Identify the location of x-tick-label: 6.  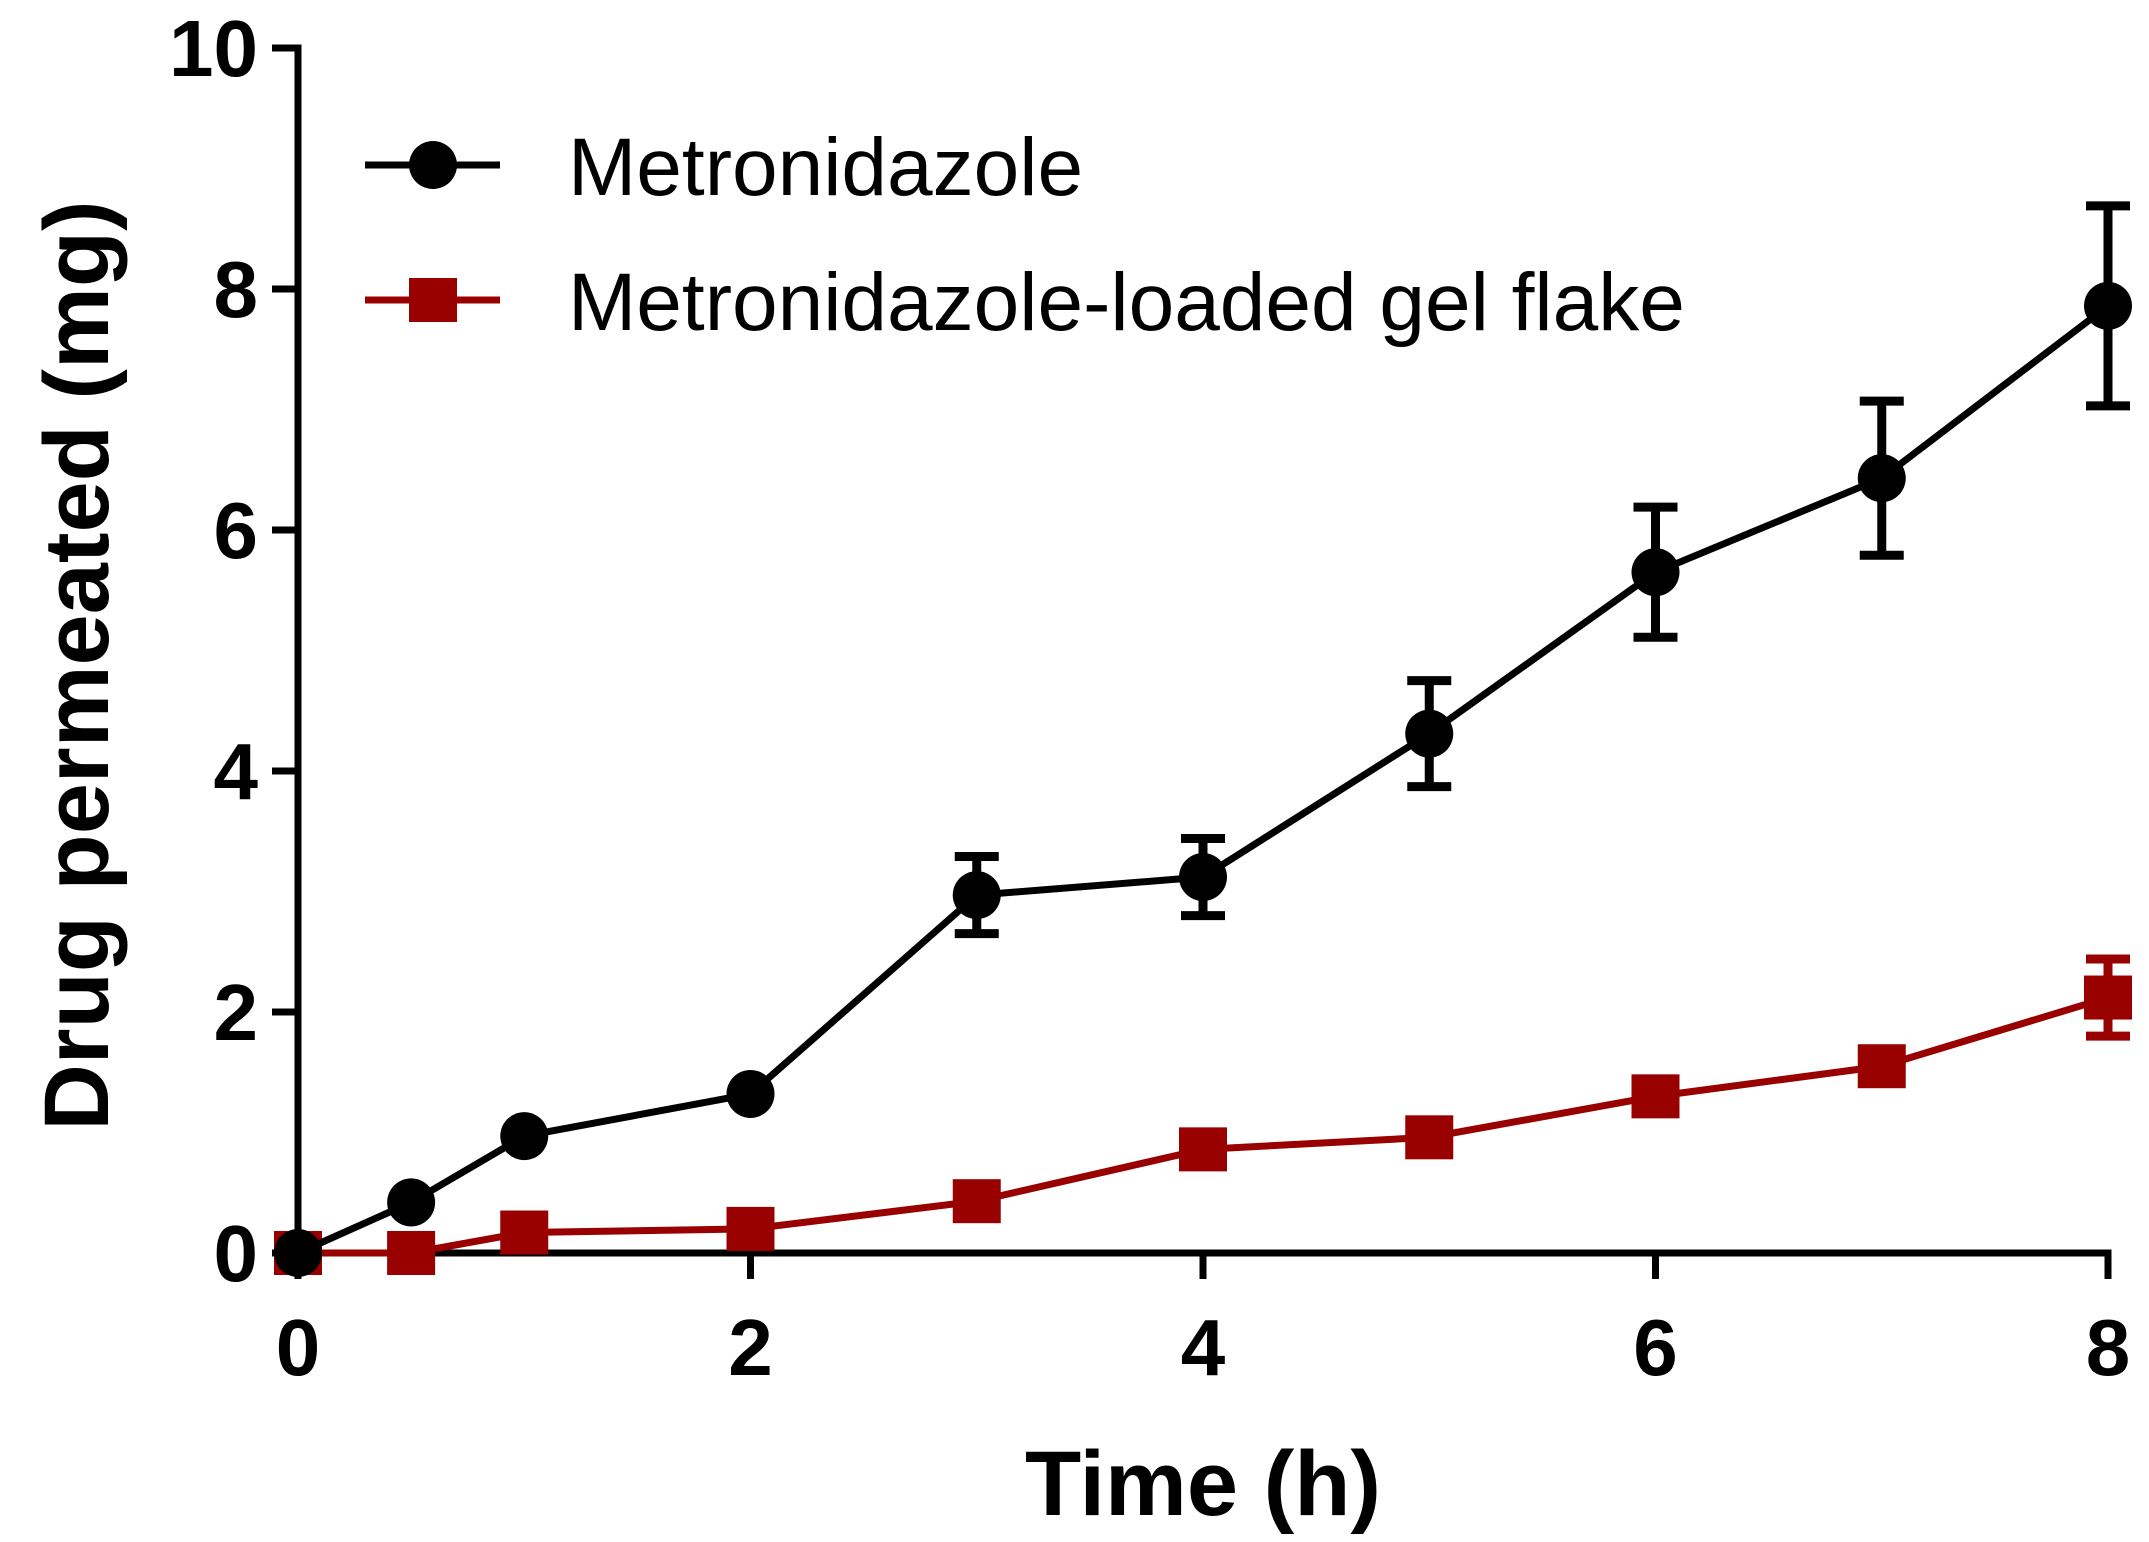
(1655, 1347).